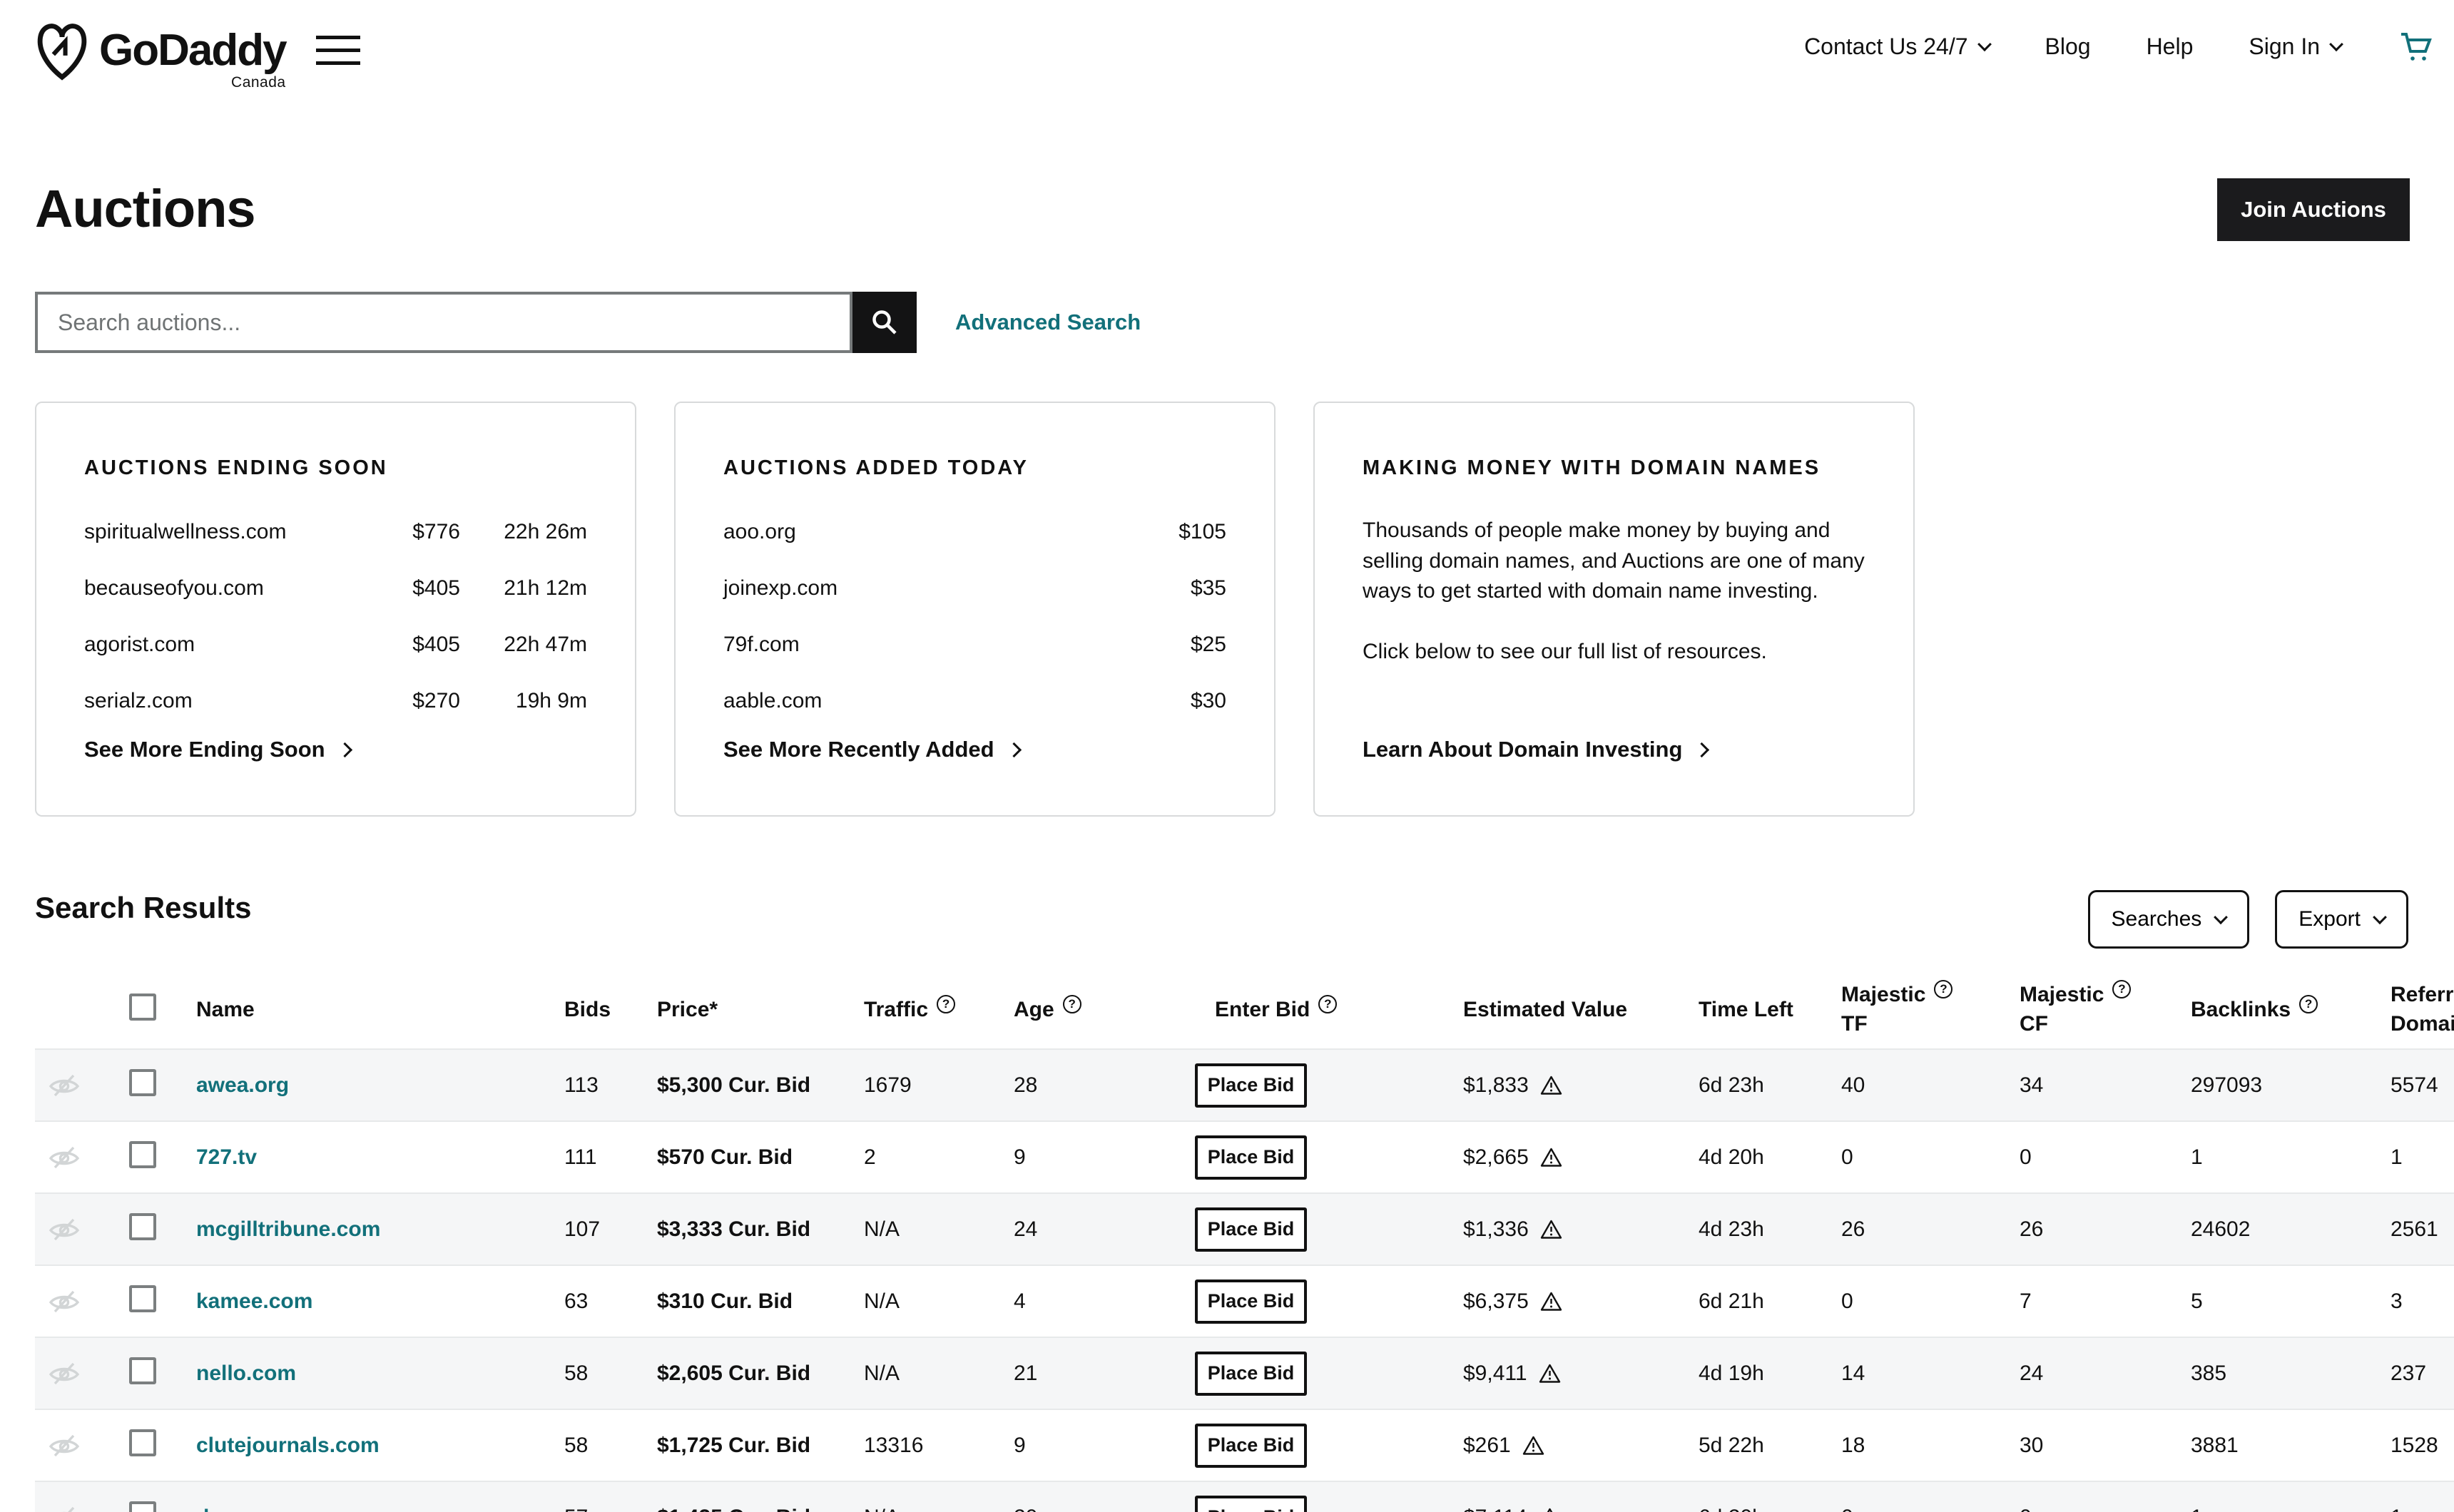  Describe the element at coordinates (145, 208) in the screenshot. I see `page-title: Auctions` at that location.